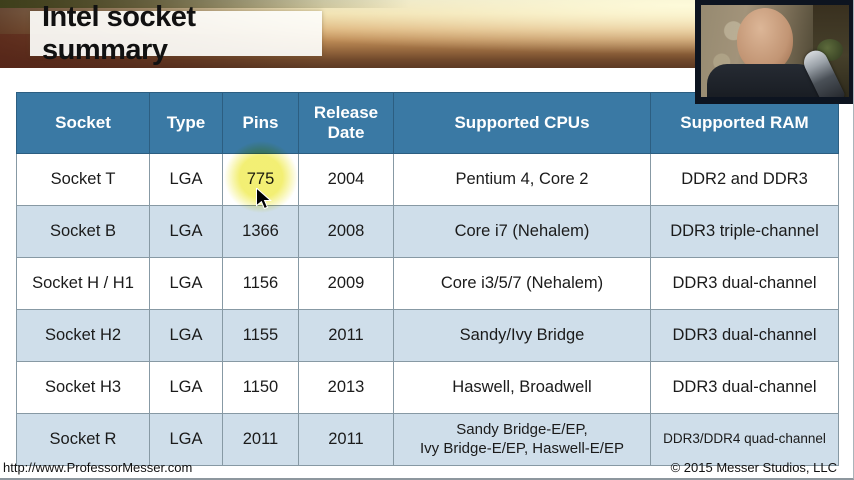 The height and width of the screenshot is (480, 854). What do you see at coordinates (522, 231) in the screenshot?
I see `table-cell: Core i7 (Nehalem)` at bounding box center [522, 231].